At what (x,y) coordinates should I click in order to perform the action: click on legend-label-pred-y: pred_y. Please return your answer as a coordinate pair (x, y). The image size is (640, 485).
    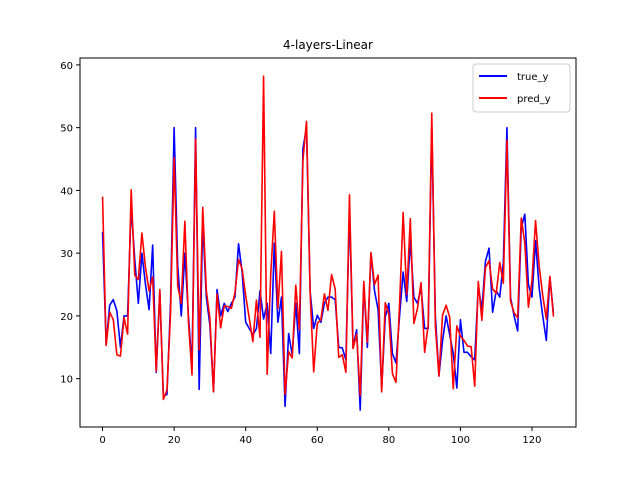
    Looking at the image, I should click on (534, 99).